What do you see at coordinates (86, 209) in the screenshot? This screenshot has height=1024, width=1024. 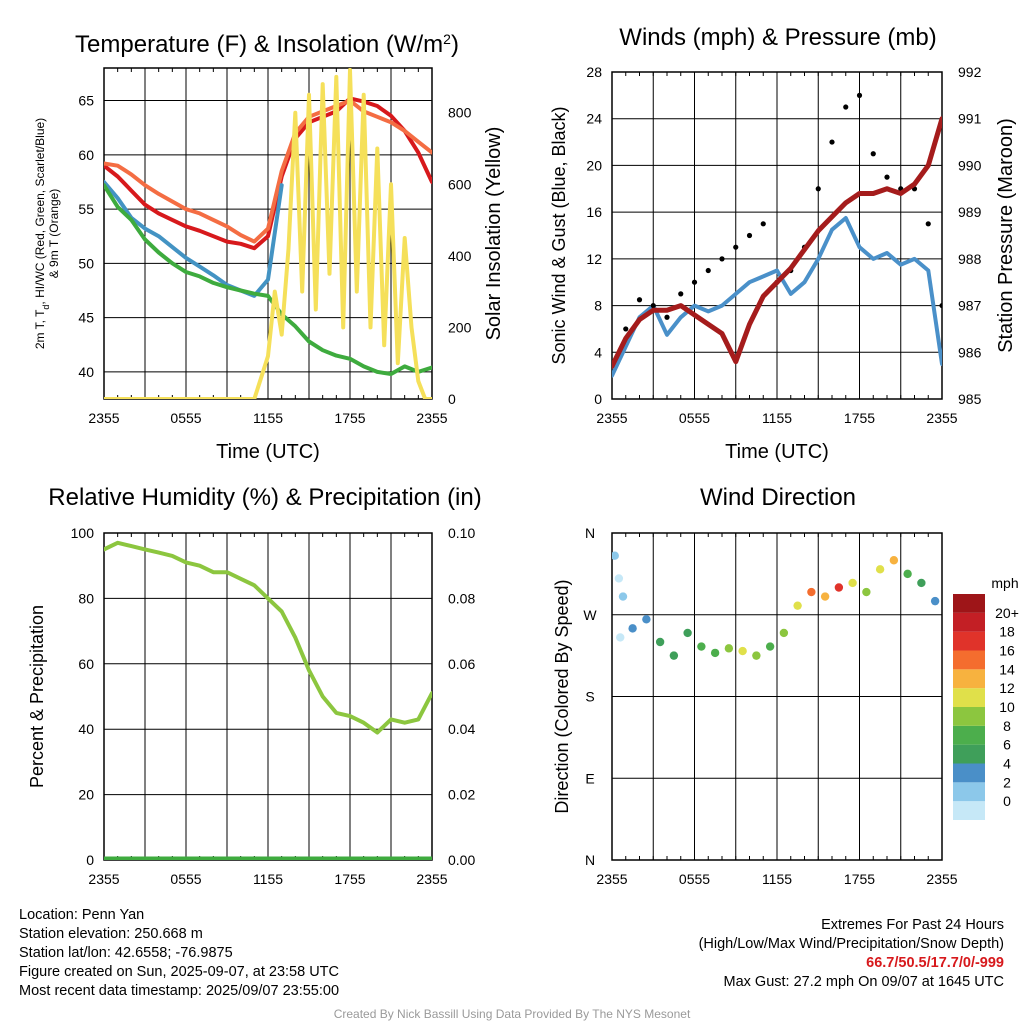 I see `y-tick-label: 55` at bounding box center [86, 209].